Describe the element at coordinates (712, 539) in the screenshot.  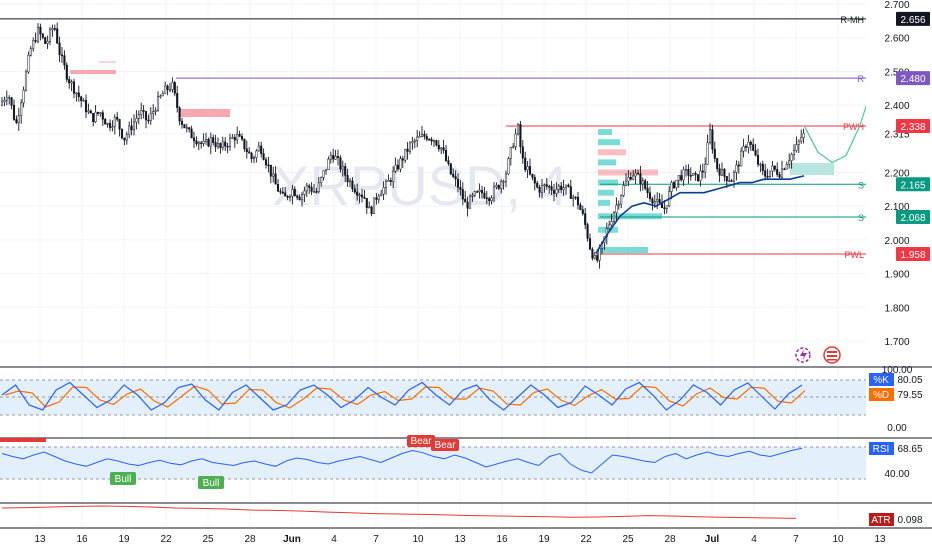
I see `time-tick-label: Jul` at that location.